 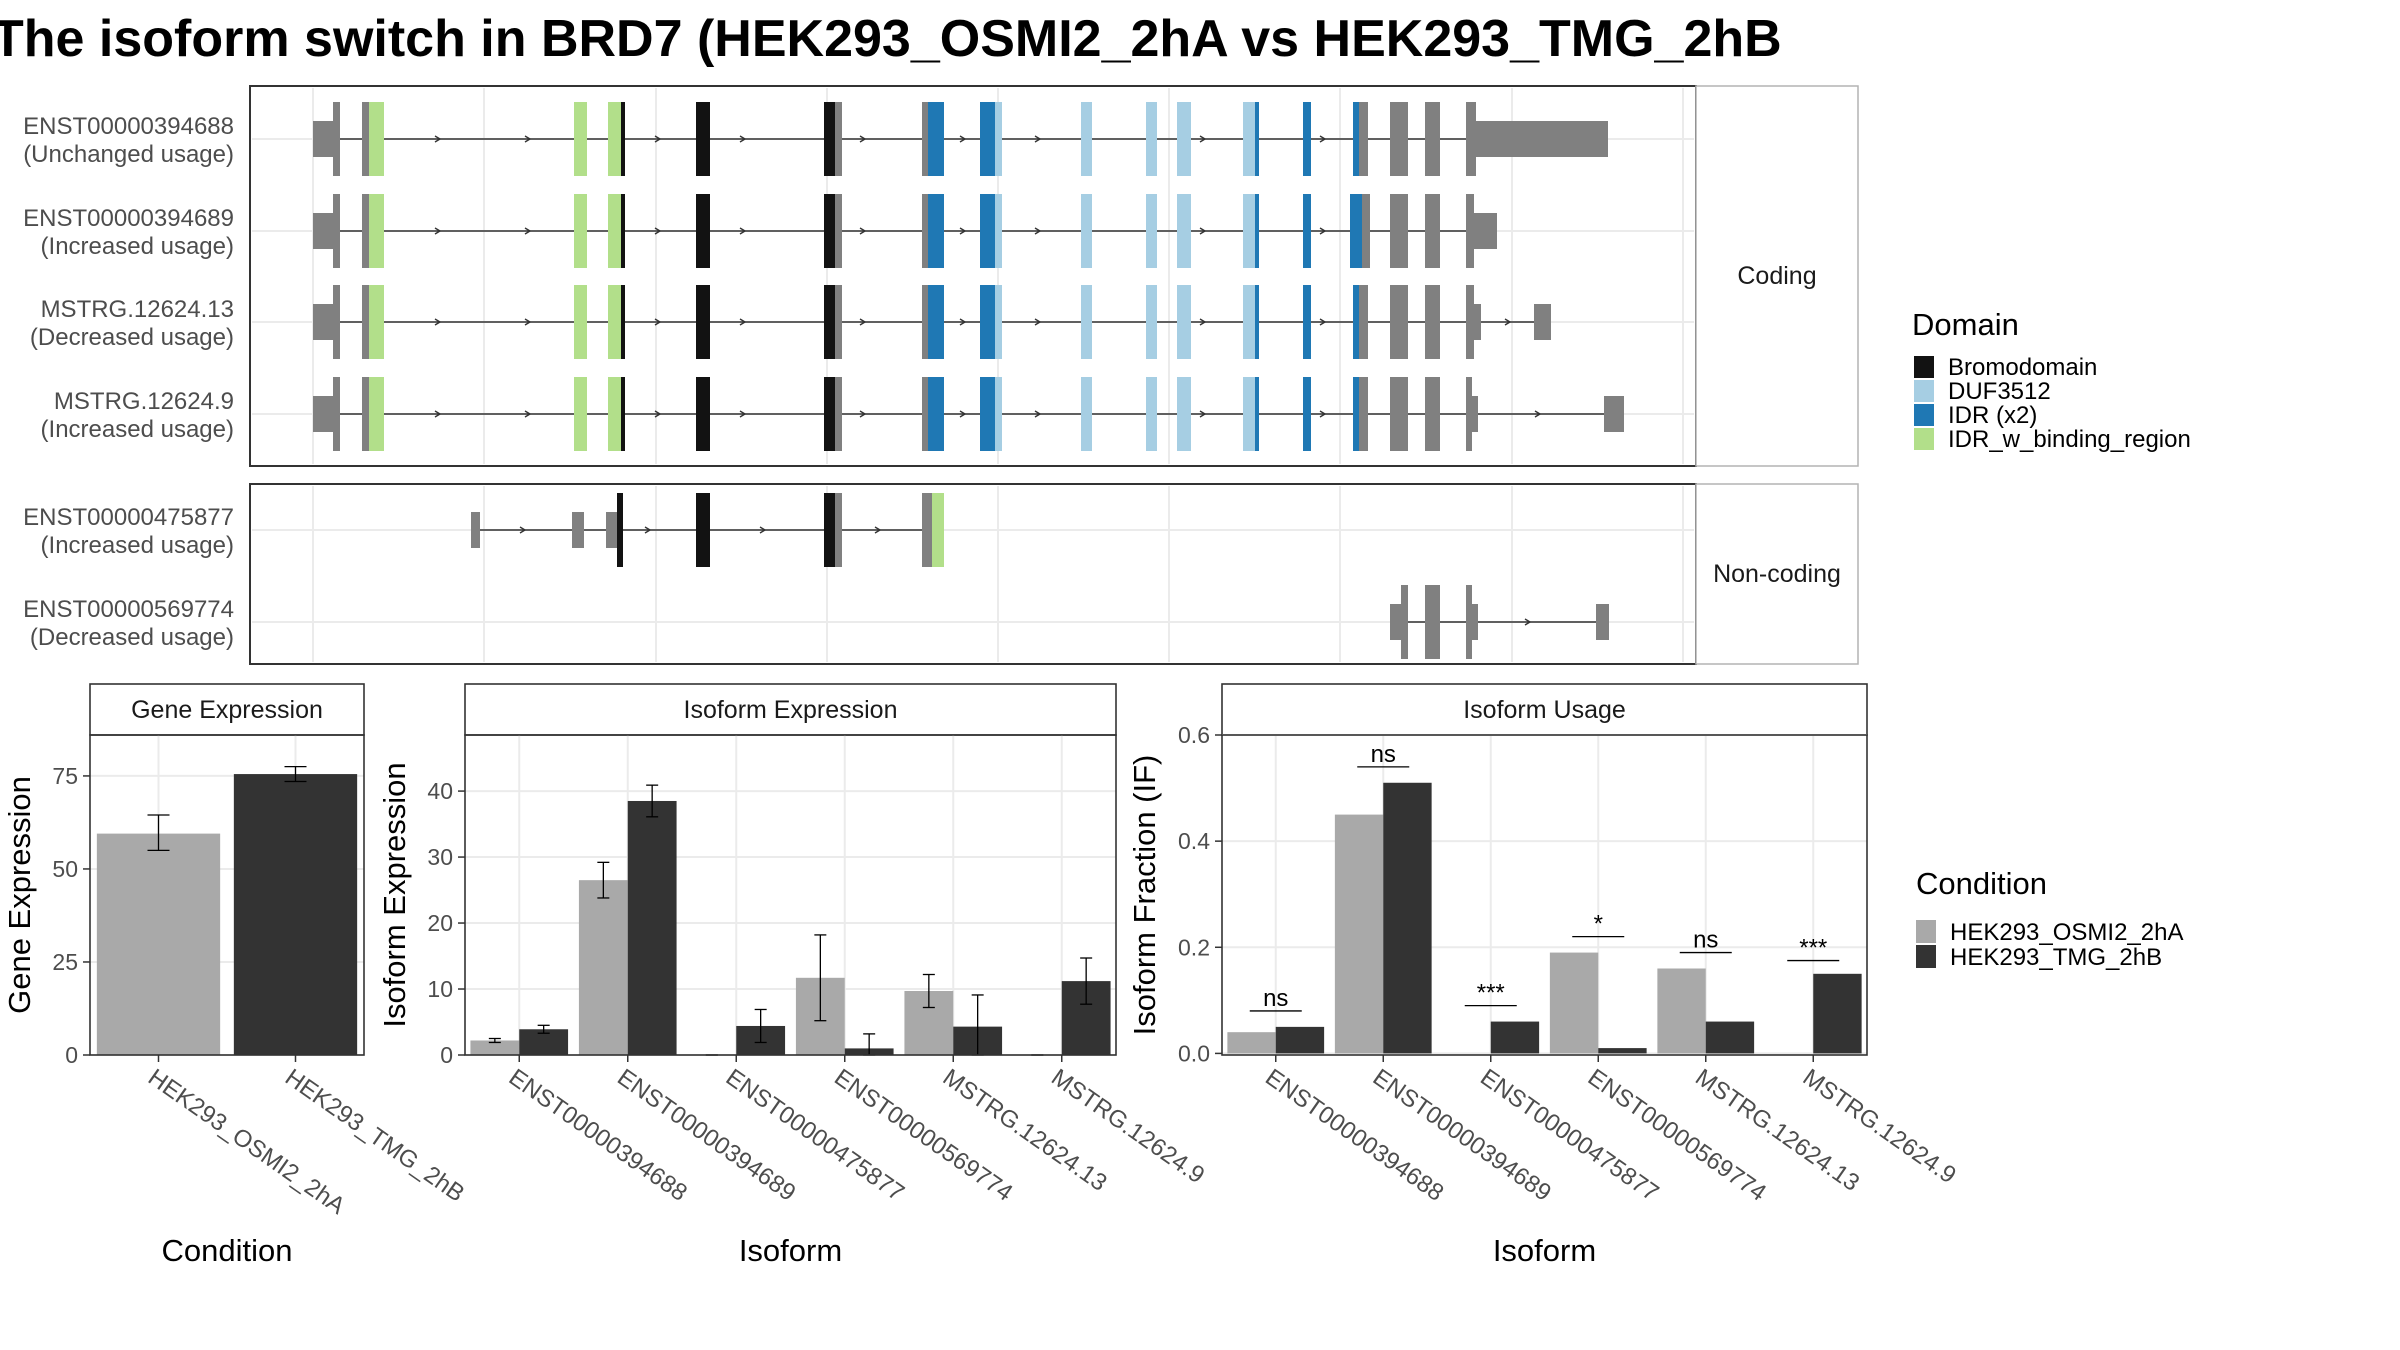 What do you see at coordinates (440, 923) in the screenshot?
I see `y-tick-label: 20` at bounding box center [440, 923].